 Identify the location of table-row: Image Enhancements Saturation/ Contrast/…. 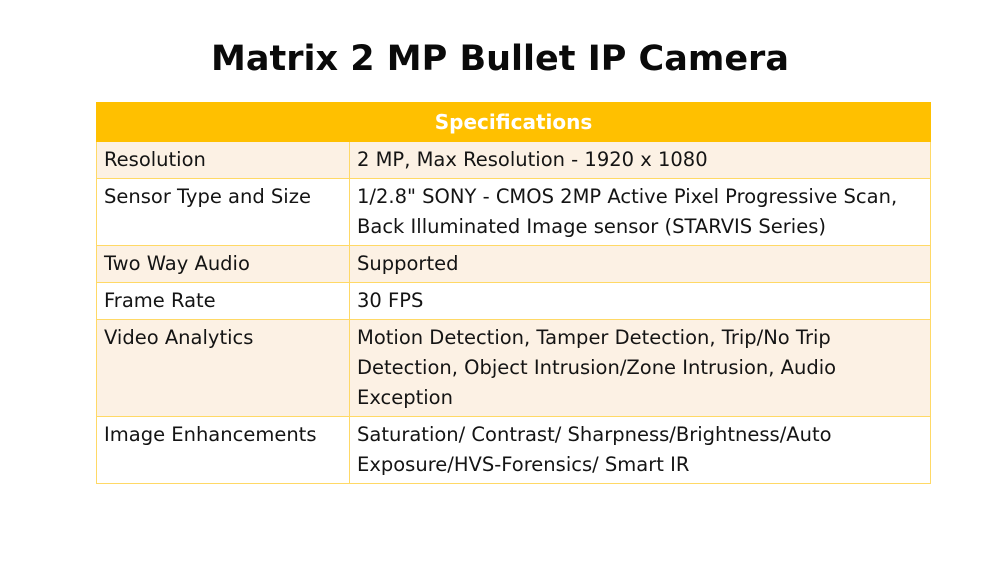
(514, 450).